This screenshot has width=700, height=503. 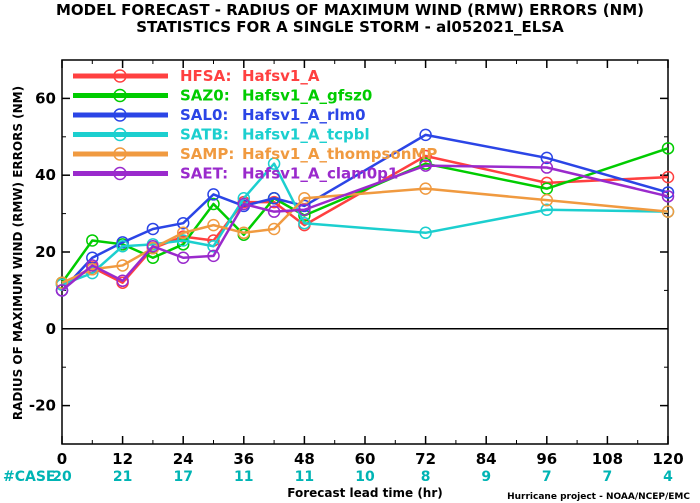 I want to click on x-tick-label: 96, so click(x=546, y=459).